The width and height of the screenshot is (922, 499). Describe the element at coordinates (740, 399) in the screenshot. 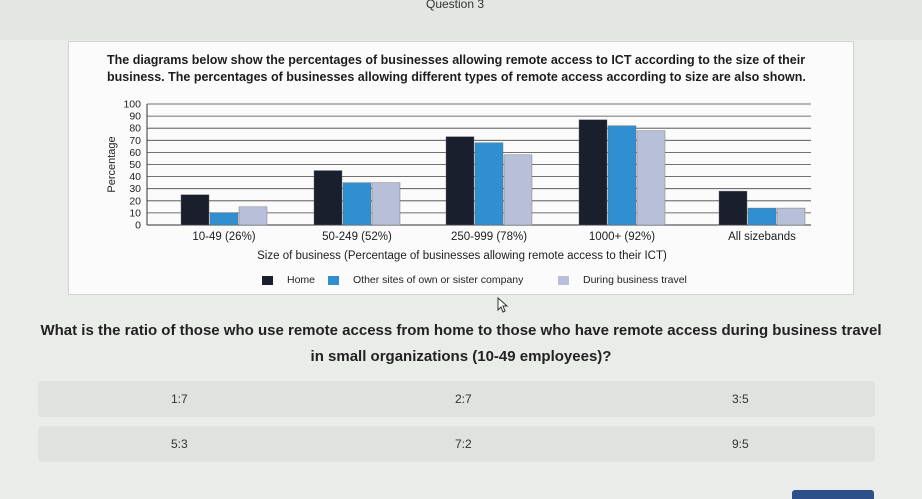

I see `answer-option-3: 3:5` at that location.